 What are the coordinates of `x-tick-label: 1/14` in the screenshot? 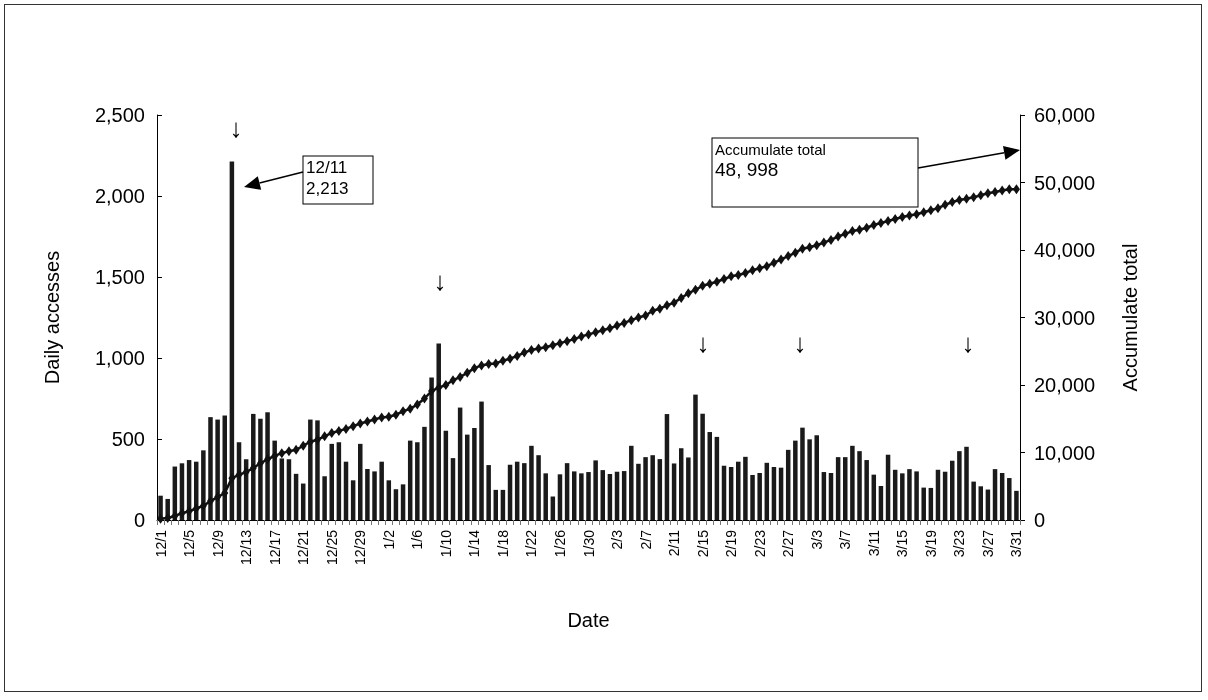 It's located at (474, 543).